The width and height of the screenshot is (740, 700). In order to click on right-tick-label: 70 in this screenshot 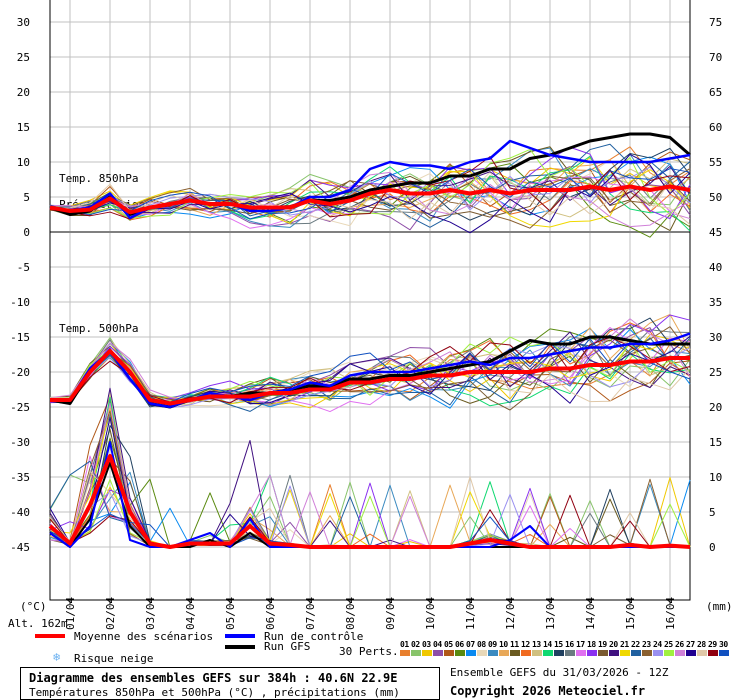, I will do `click(715, 57)`.